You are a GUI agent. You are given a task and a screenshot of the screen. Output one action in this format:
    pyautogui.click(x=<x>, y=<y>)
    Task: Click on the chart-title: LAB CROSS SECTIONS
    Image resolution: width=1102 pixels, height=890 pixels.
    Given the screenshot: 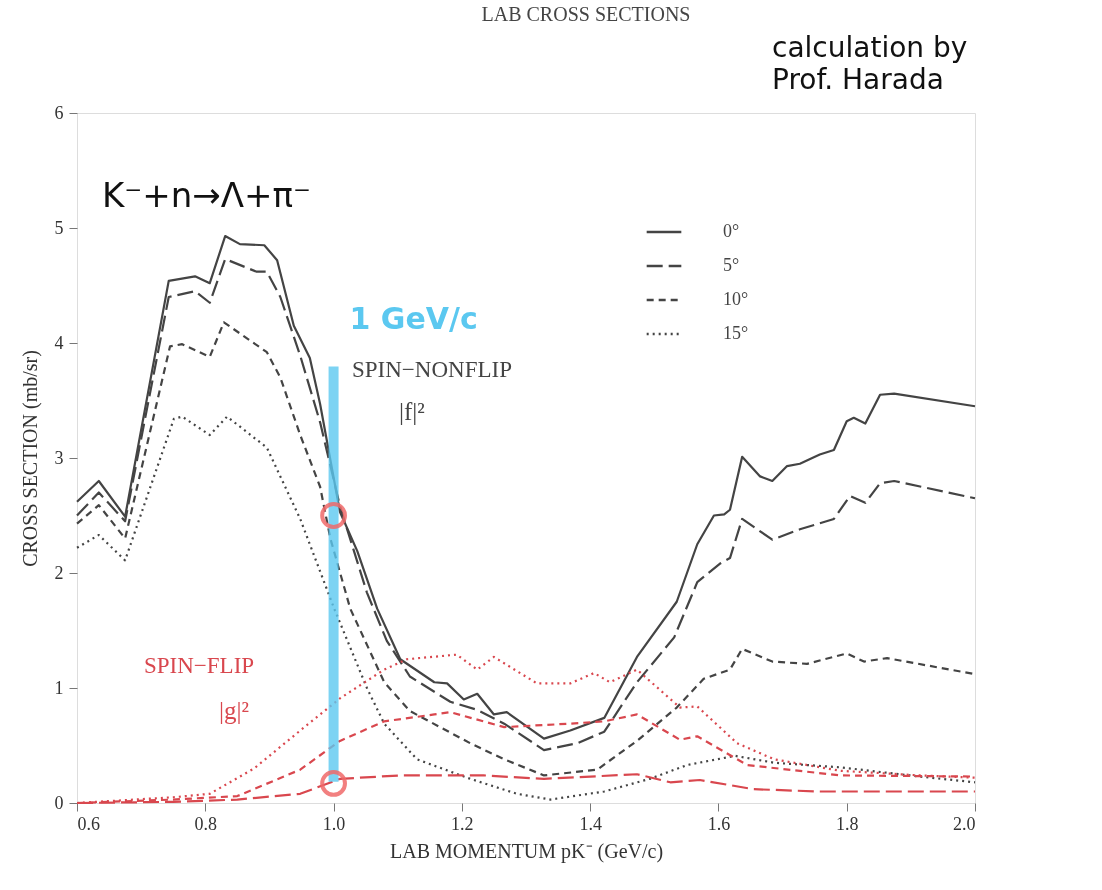 What is the action you would take?
    pyautogui.click(x=586, y=14)
    